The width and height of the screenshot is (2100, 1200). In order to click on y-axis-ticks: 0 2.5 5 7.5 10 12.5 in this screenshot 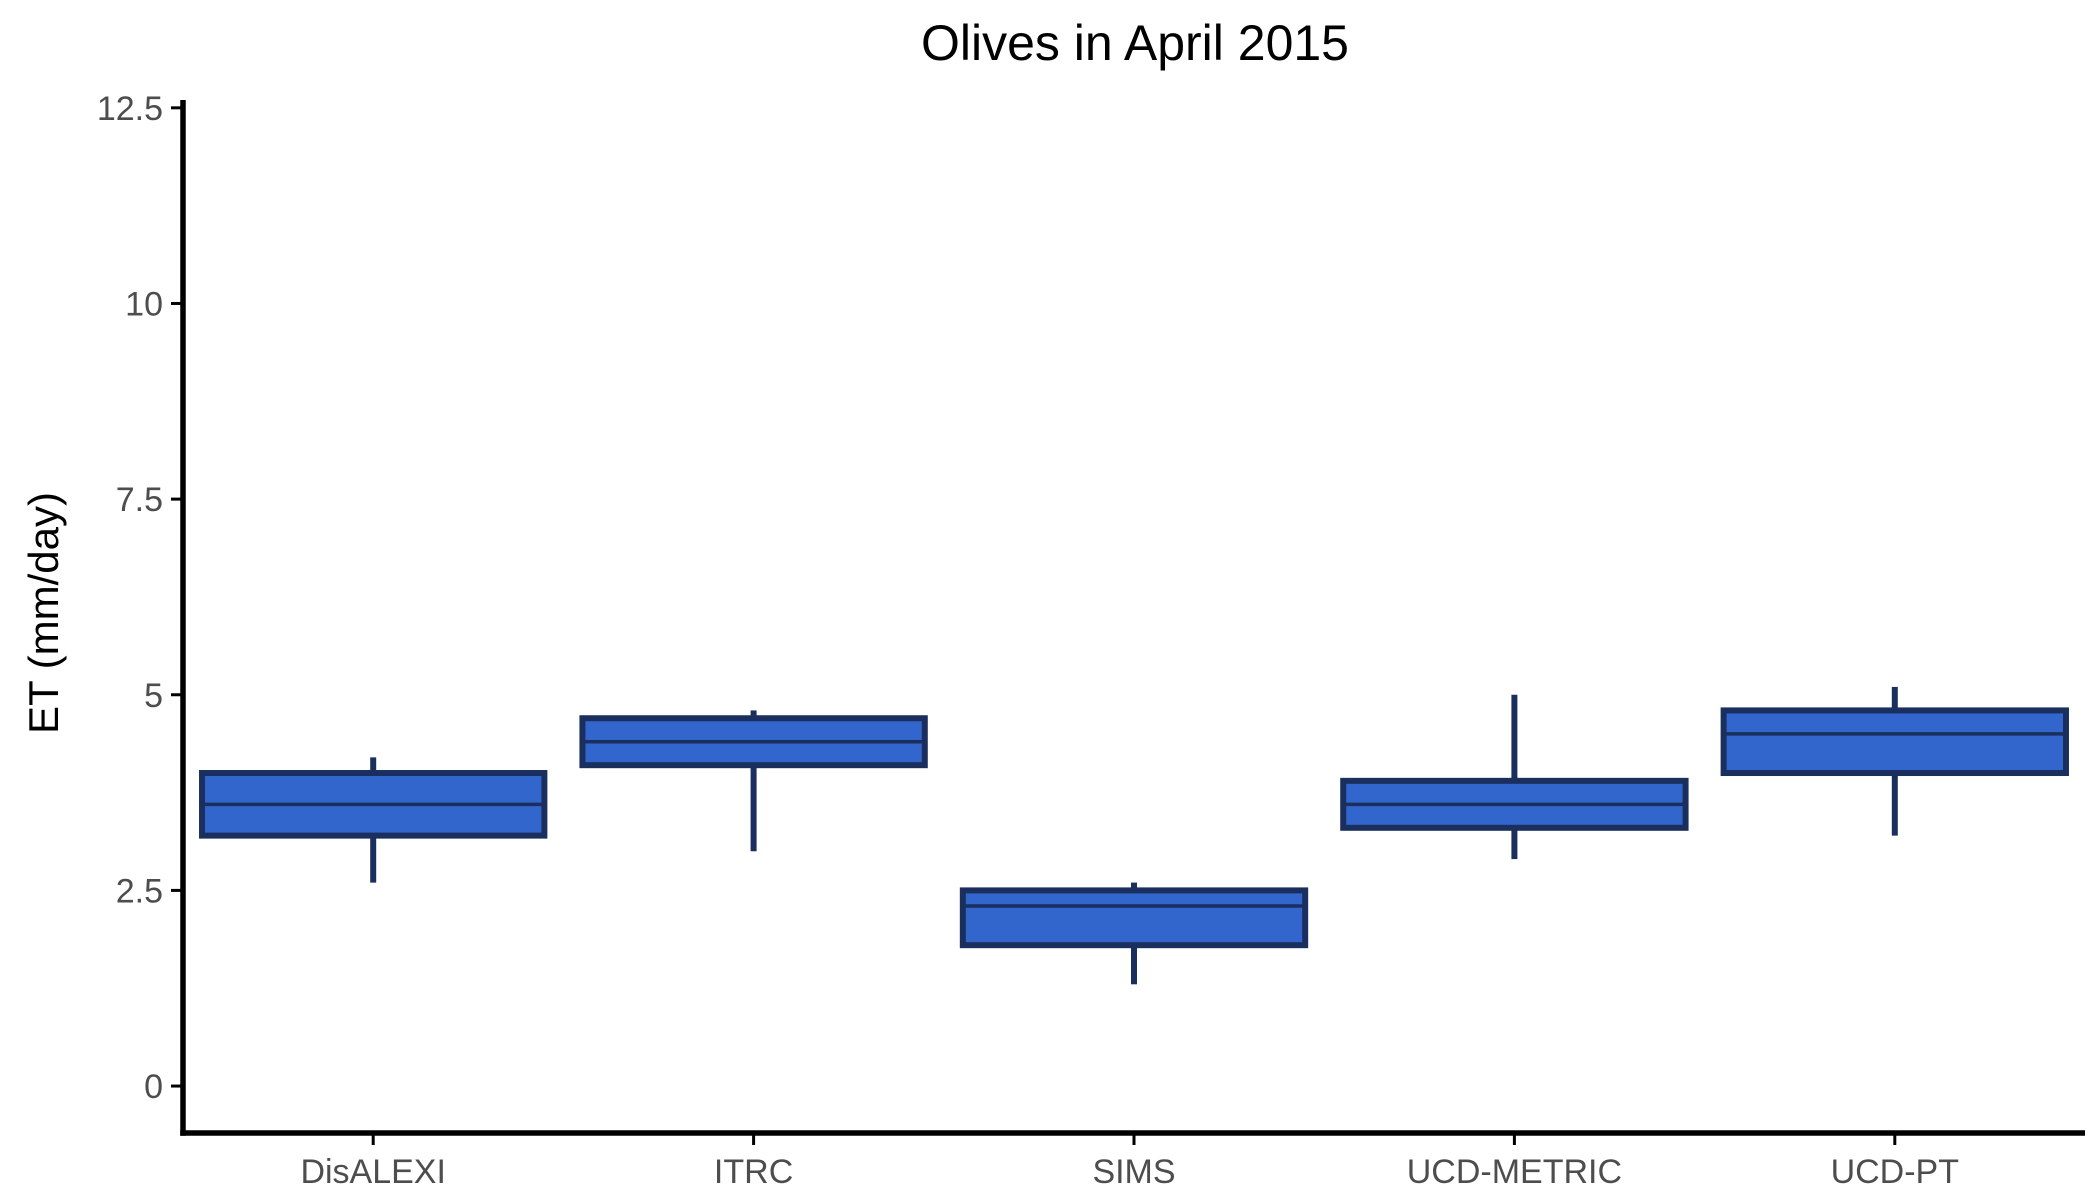, I will do `click(140, 598)`.